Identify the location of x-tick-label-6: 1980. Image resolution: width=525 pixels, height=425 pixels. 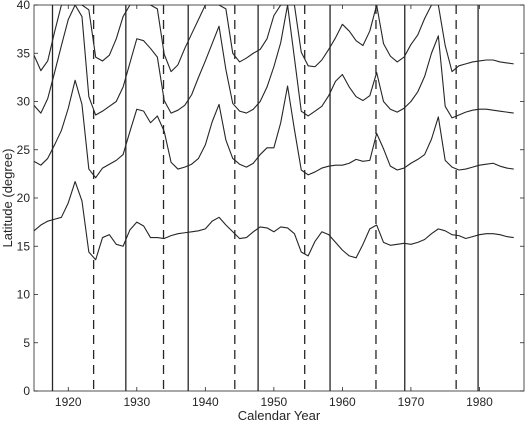
(479, 402).